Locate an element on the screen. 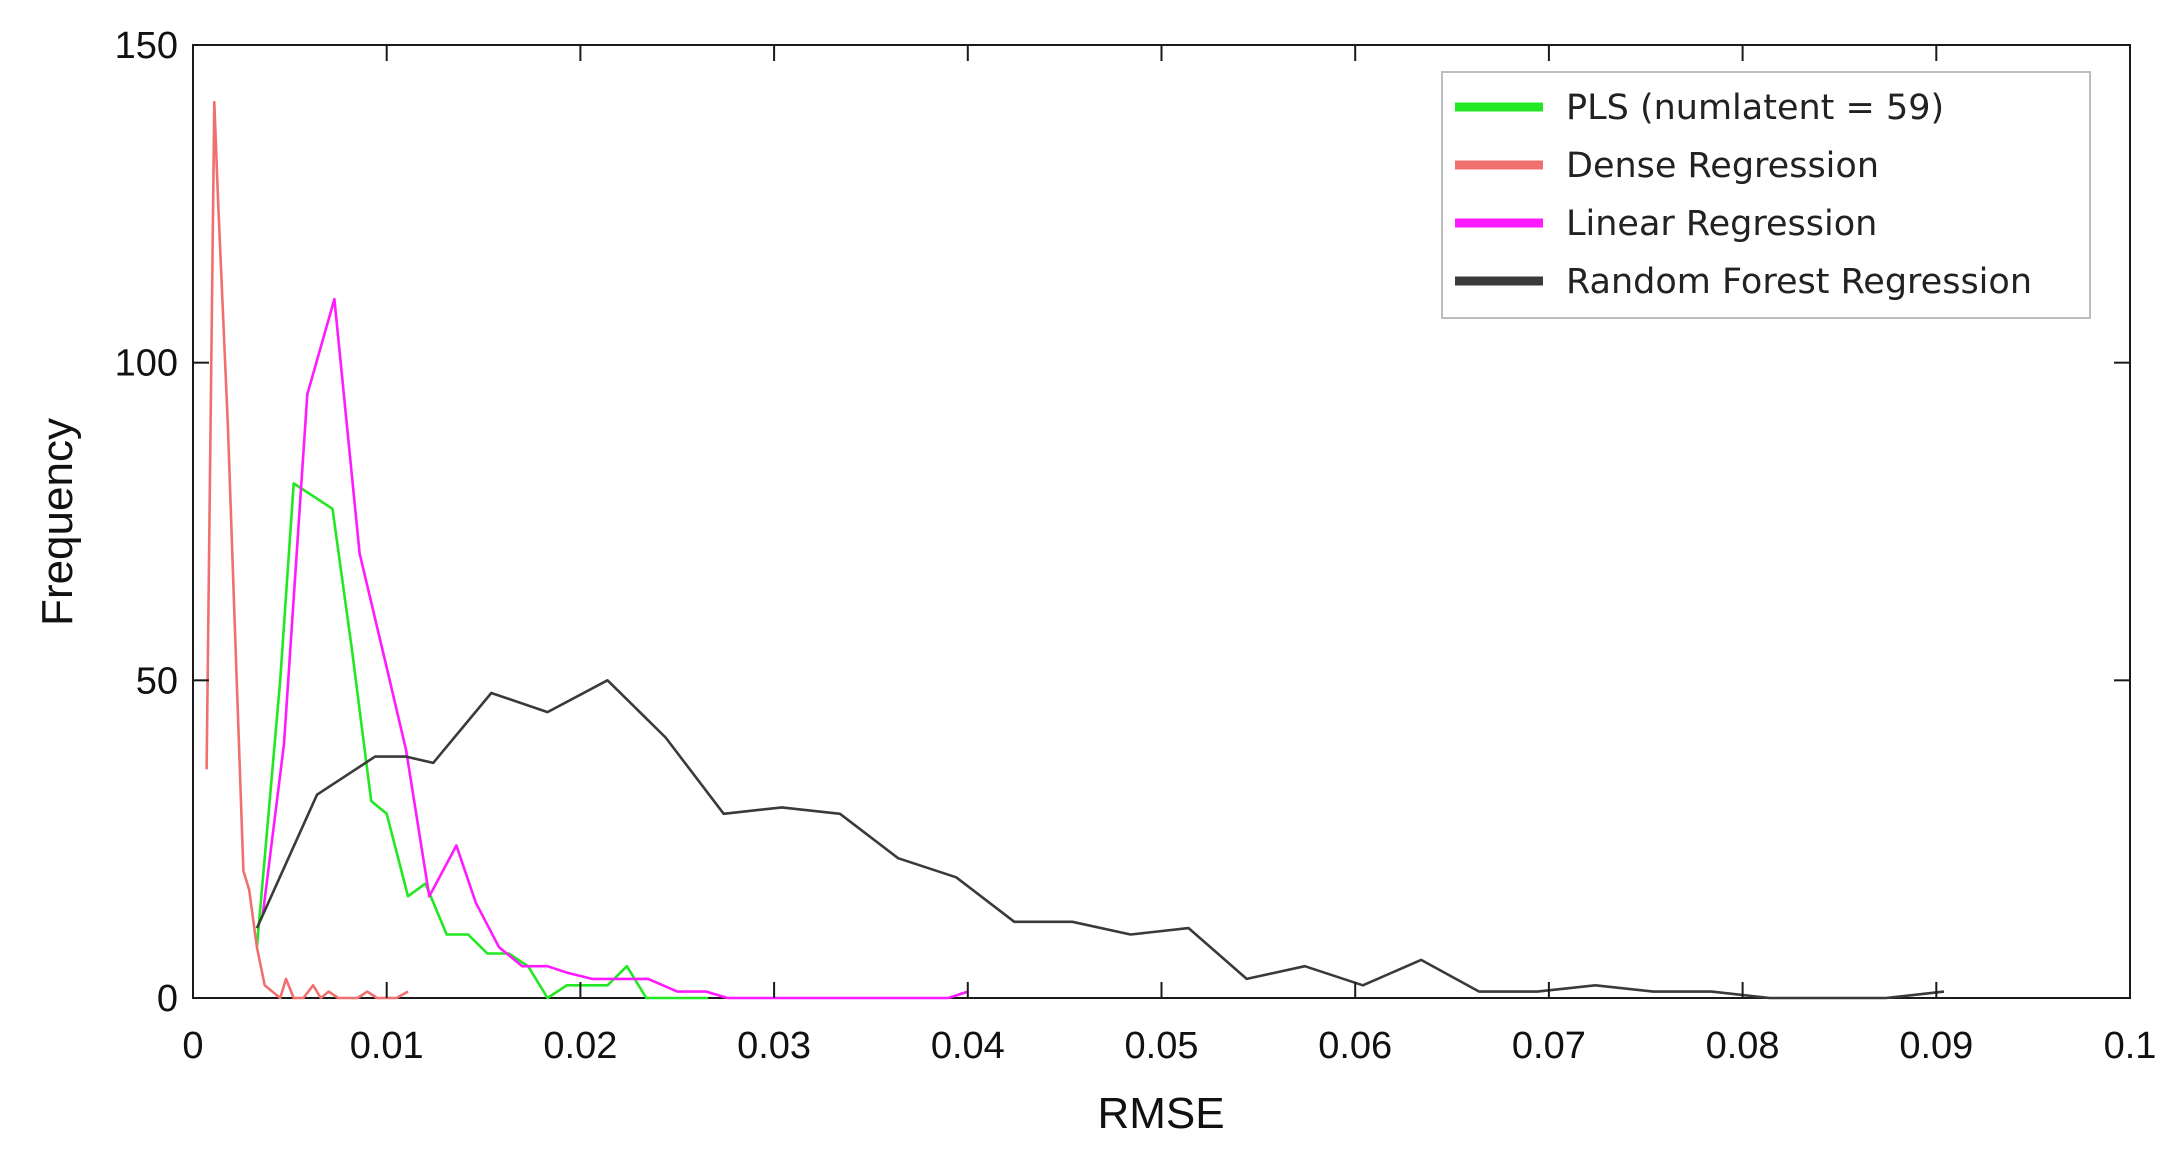 The height and width of the screenshot is (1157, 2175). legend-label-0: PLS (numlatent = 59) is located at coordinates (1755, 108).